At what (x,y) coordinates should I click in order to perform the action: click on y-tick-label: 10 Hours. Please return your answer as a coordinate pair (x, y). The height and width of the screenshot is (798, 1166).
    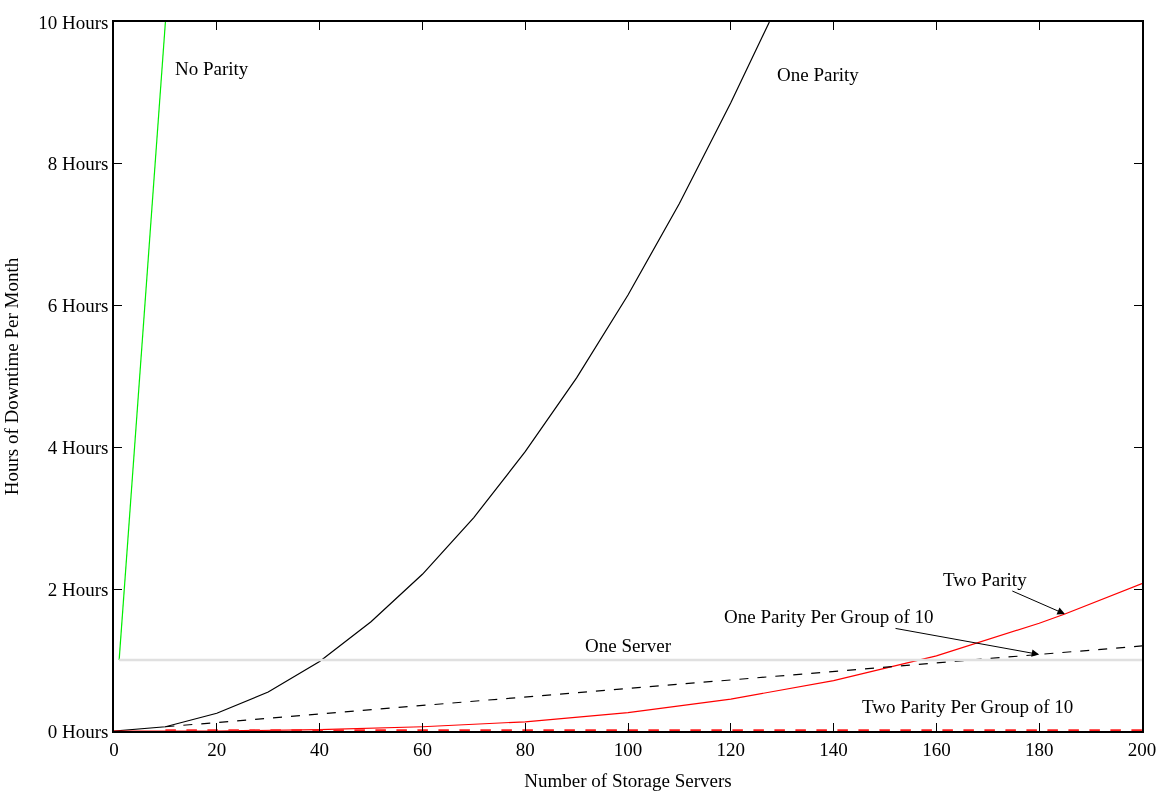
    Looking at the image, I should click on (73, 22).